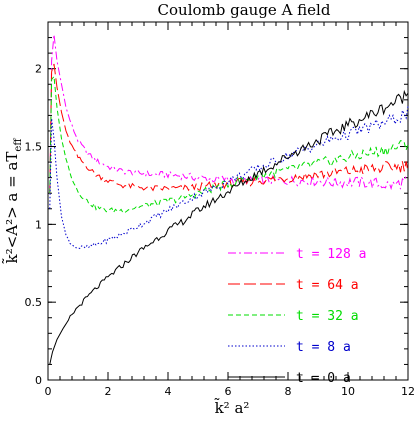 Image resolution: width=415 pixels, height=421 pixels. I want to click on chart-title: Coulomb gauge A field, so click(244, 10).